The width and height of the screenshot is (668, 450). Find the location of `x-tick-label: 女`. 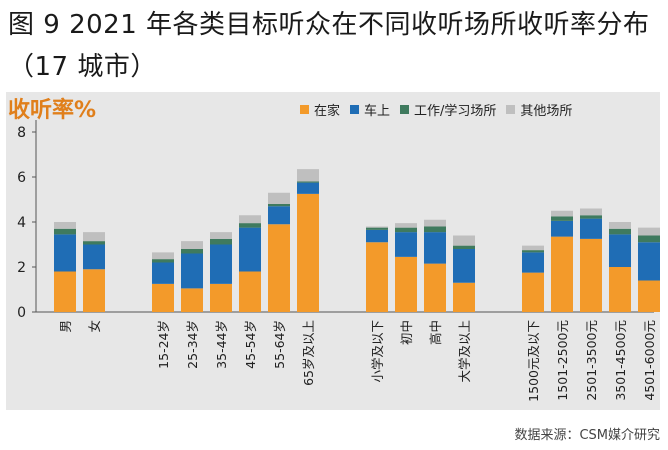

x-tick-label: 女 is located at coordinates (94, 326).